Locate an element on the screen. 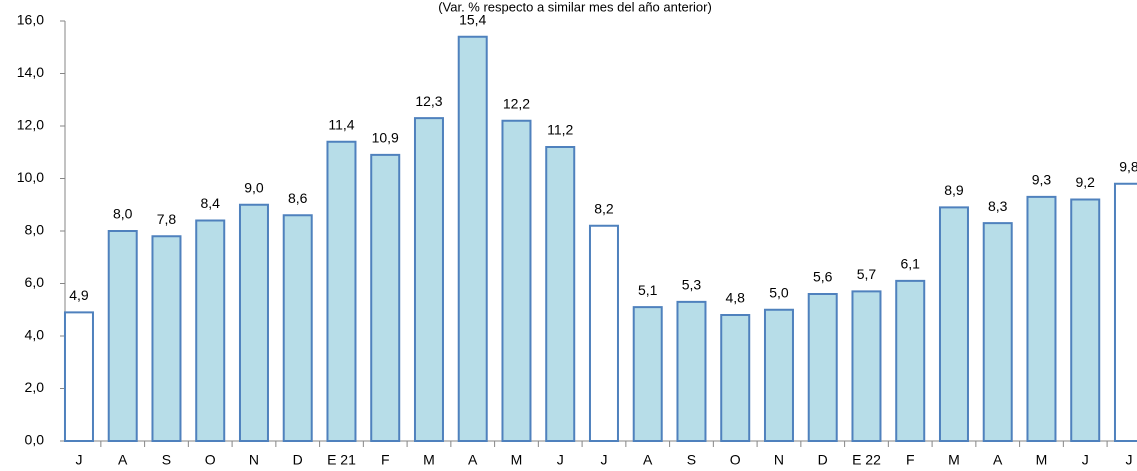 Image resolution: width=1137 pixels, height=471 pixels. value-label: 11,2 is located at coordinates (560, 130).